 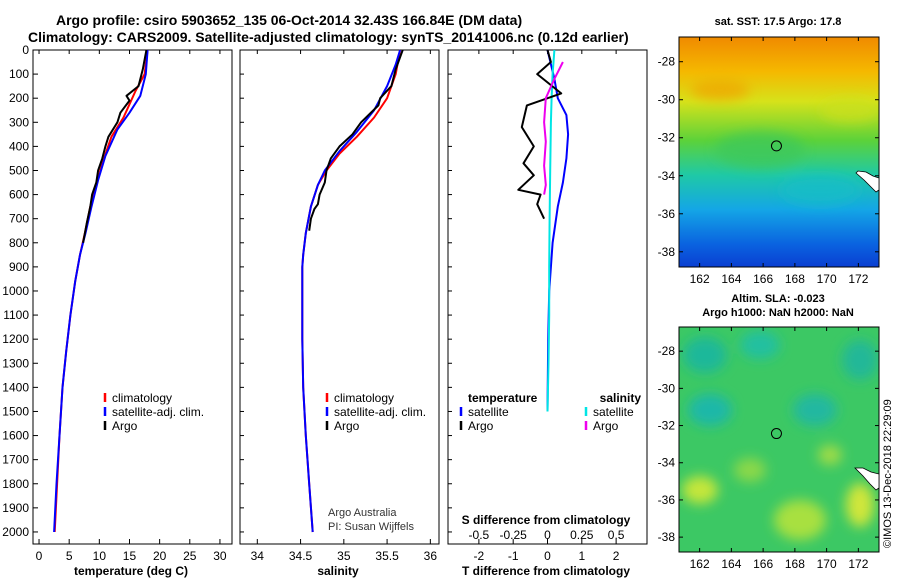 What do you see at coordinates (39, 556) in the screenshot?
I see `temperature-tick-label: 0` at bounding box center [39, 556].